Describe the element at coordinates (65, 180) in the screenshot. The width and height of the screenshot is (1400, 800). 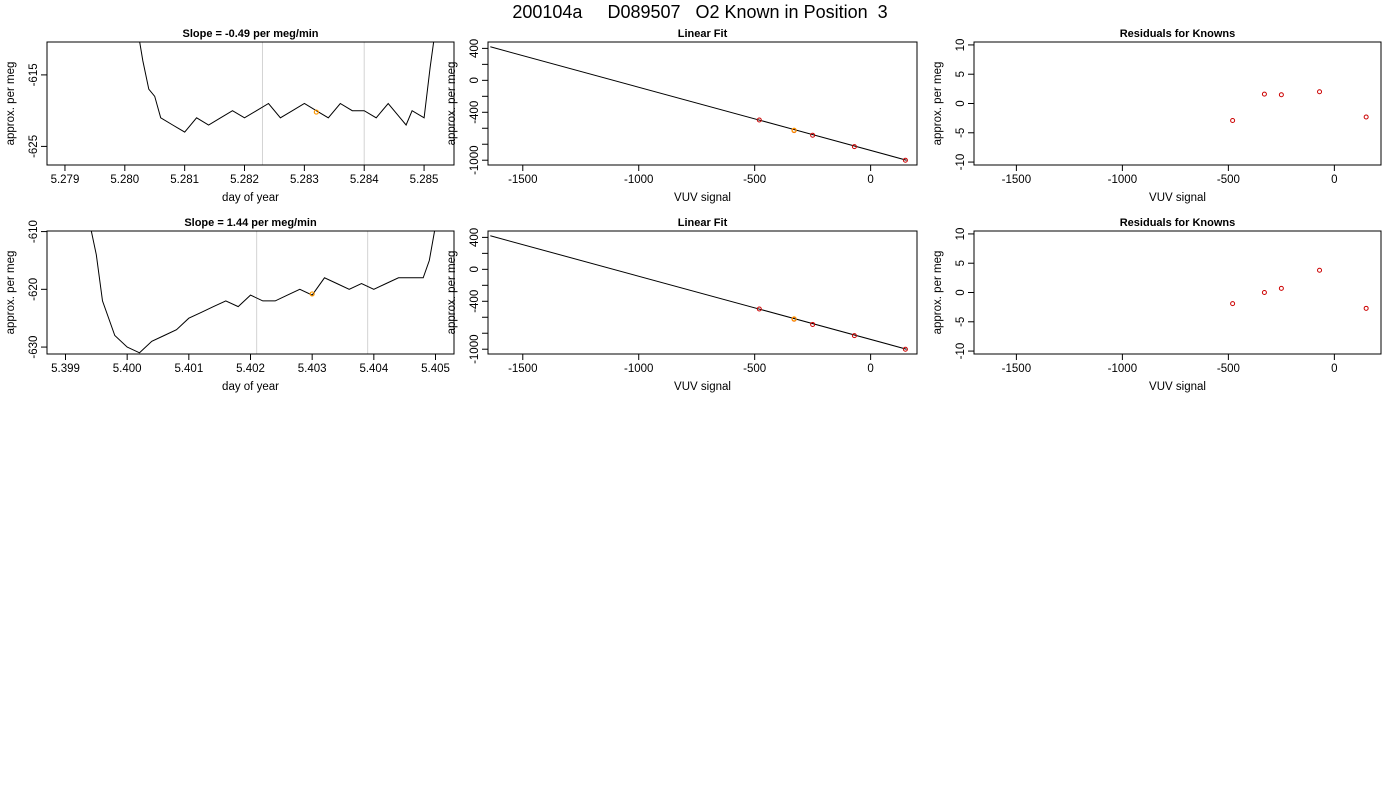
I see `x-tick-label: 5.279` at that location.